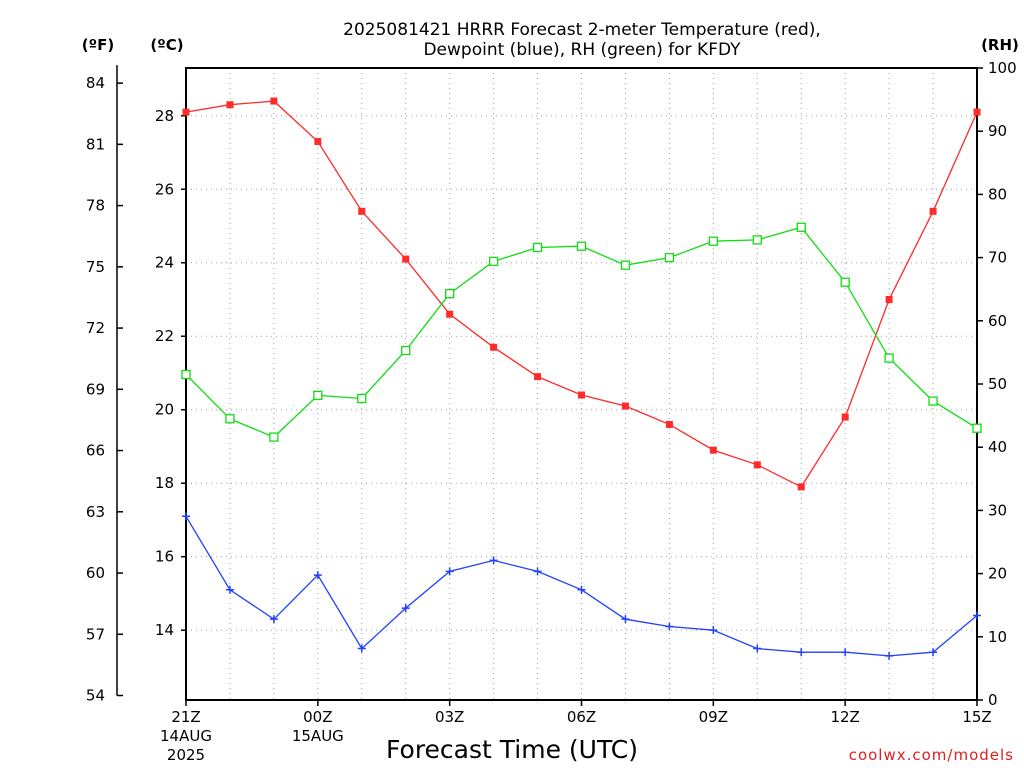 The image size is (1024, 768). I want to click on x-tick-label: 21Z, so click(185, 717).